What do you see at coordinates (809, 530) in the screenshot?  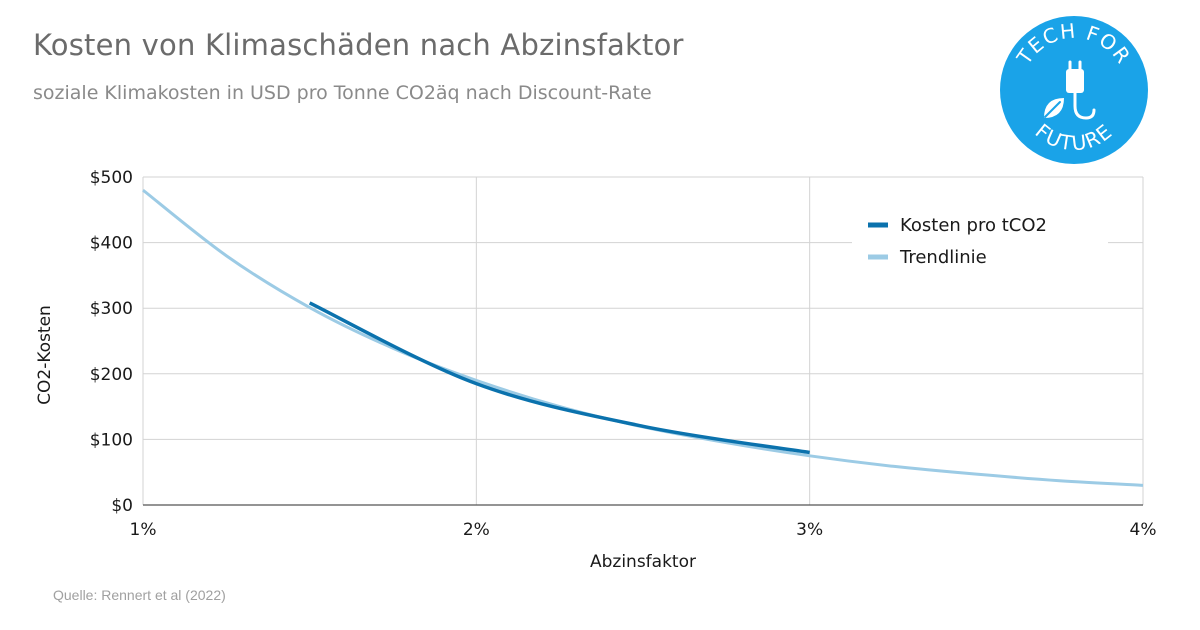 I see `x-tick-label: 3%` at bounding box center [809, 530].